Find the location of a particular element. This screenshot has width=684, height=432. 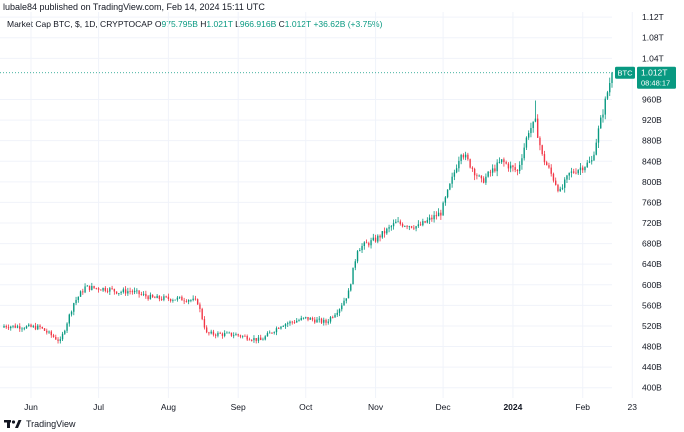

y-tick-label: 760B is located at coordinates (652, 202).